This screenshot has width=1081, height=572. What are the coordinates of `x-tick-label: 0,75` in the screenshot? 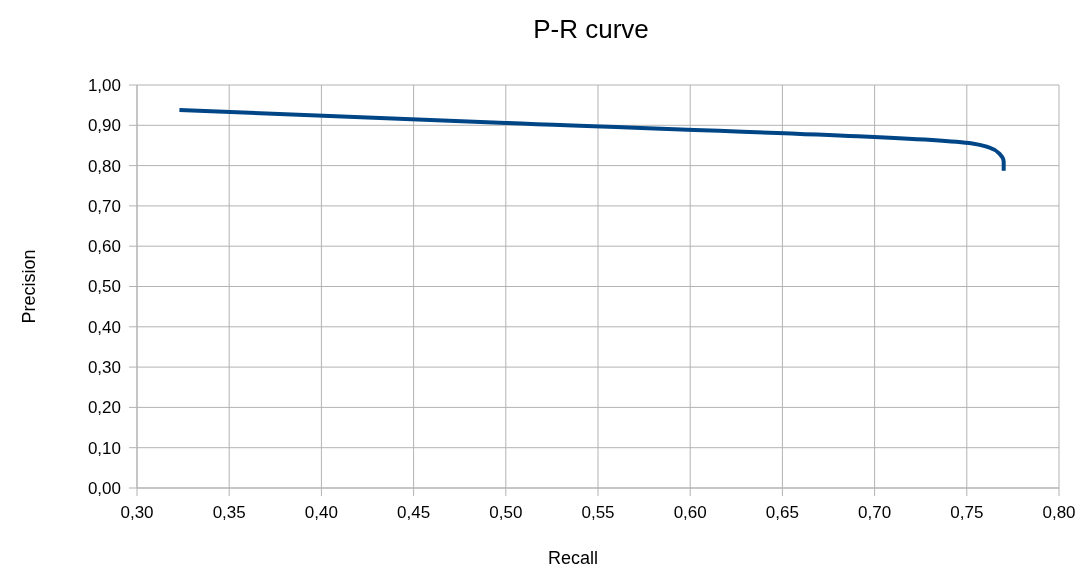 It's located at (967, 512).